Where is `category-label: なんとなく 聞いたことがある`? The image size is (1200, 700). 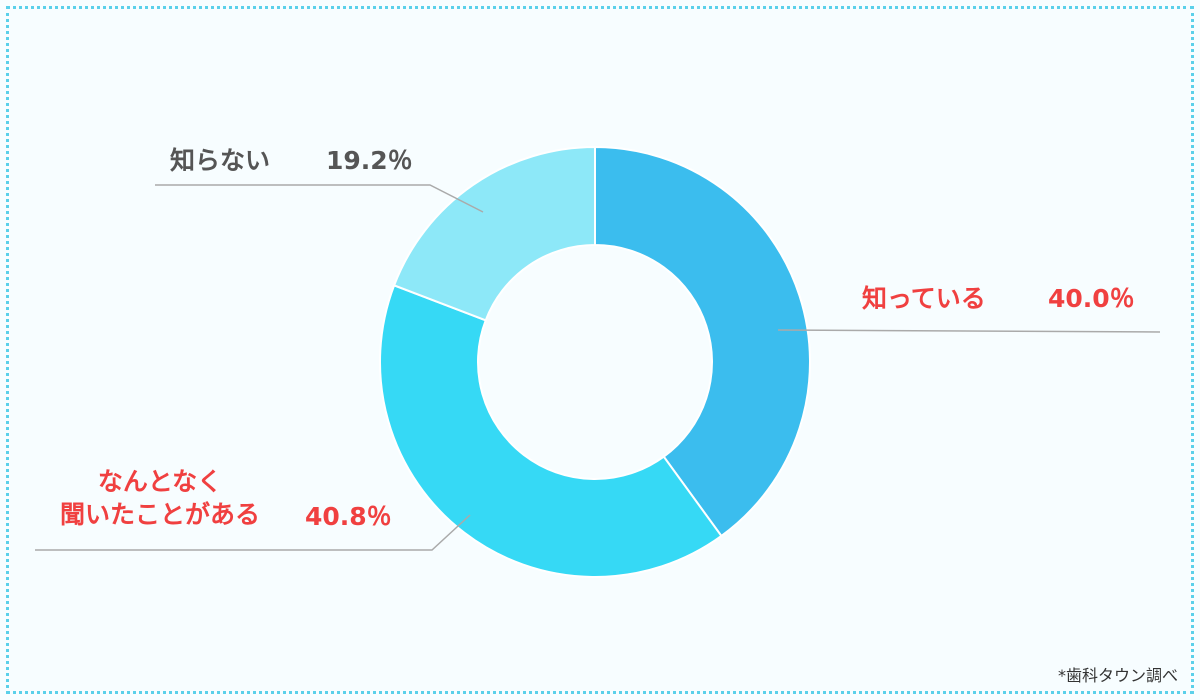 category-label: なんとなく 聞いたことがある is located at coordinates (159, 498).